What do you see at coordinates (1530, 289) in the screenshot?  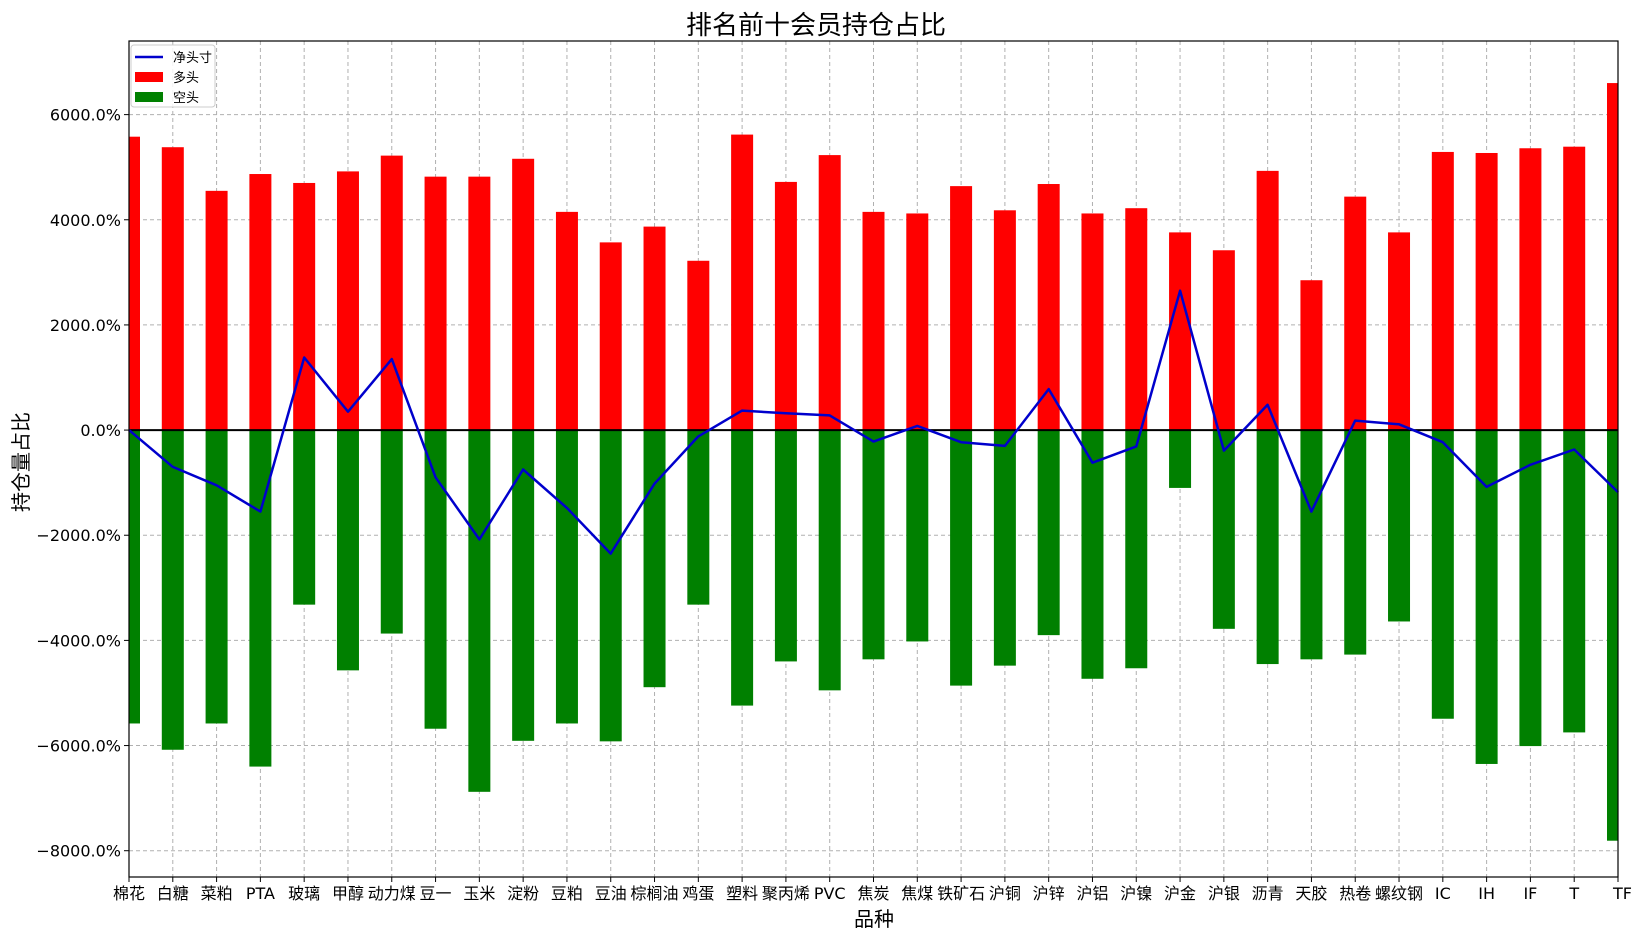 I see `long-bar-IF` at bounding box center [1530, 289].